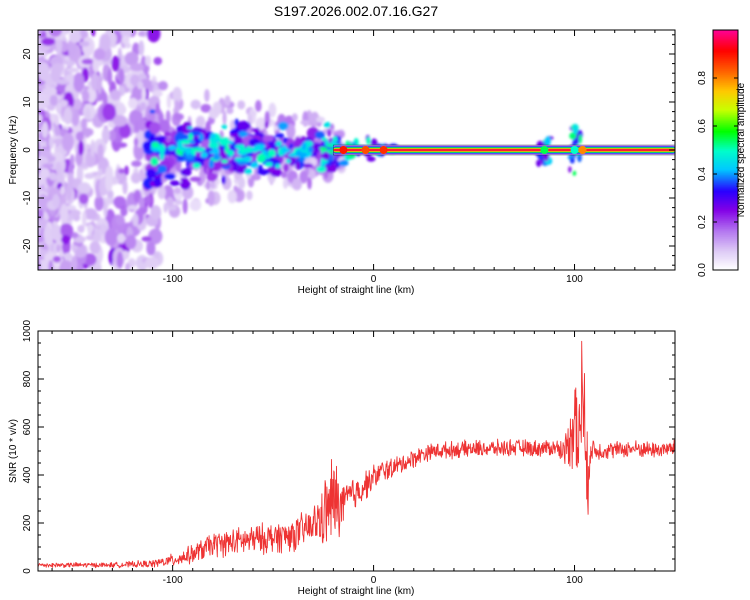 Image resolution: width=750 pixels, height=600 pixels. I want to click on snr-x-axis-label: Height of straight line (km), so click(356, 591).